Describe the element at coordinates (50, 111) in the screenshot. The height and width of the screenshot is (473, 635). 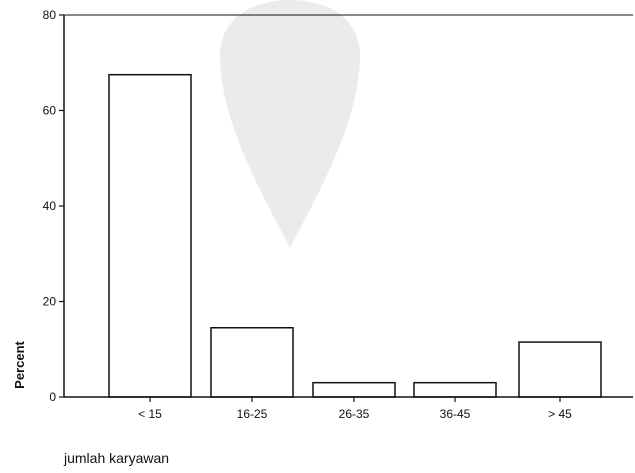
I see `y-tick-label: 60` at that location.